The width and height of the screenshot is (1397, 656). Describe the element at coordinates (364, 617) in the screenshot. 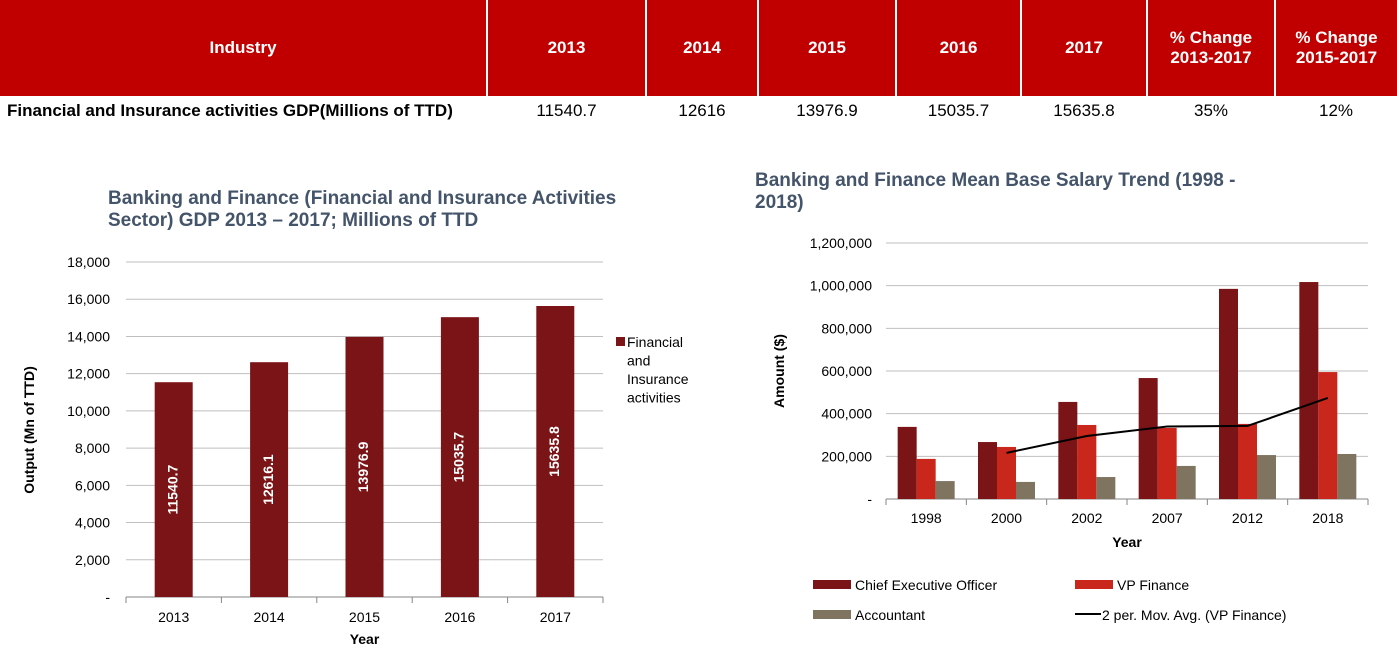

I see `x-tick-label: 2015` at that location.